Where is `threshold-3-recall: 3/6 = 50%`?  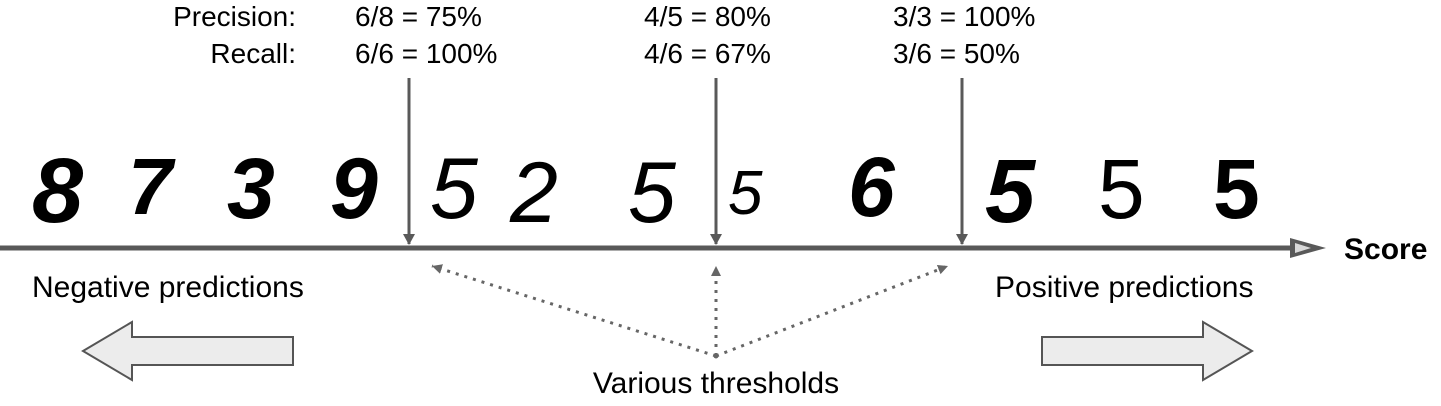 threshold-3-recall: 3/6 = 50% is located at coordinates (956, 53).